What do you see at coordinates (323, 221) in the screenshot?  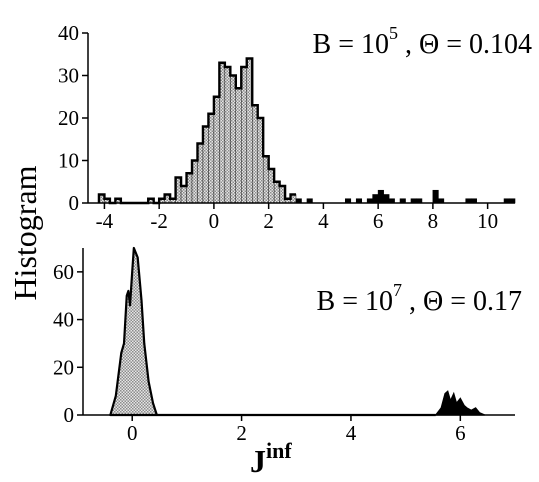 I see `top-x-tick-label: 4` at bounding box center [323, 221].